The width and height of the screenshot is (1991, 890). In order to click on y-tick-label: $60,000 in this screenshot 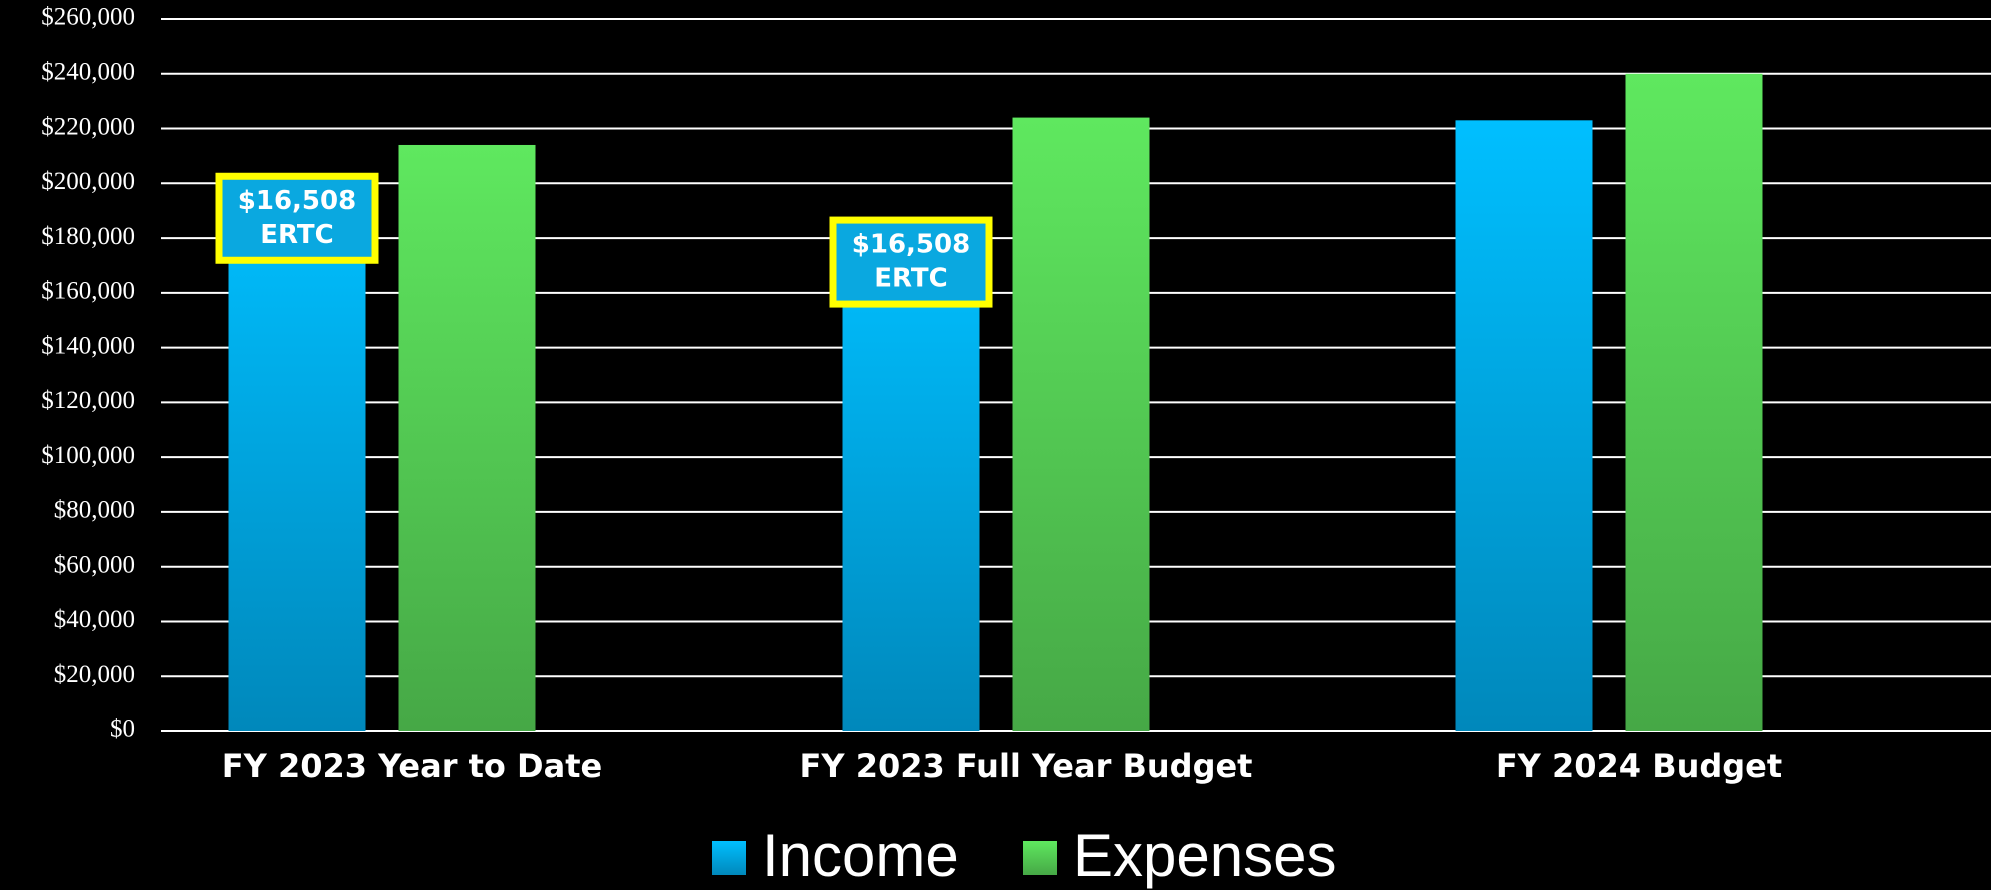, I will do `click(94, 564)`.